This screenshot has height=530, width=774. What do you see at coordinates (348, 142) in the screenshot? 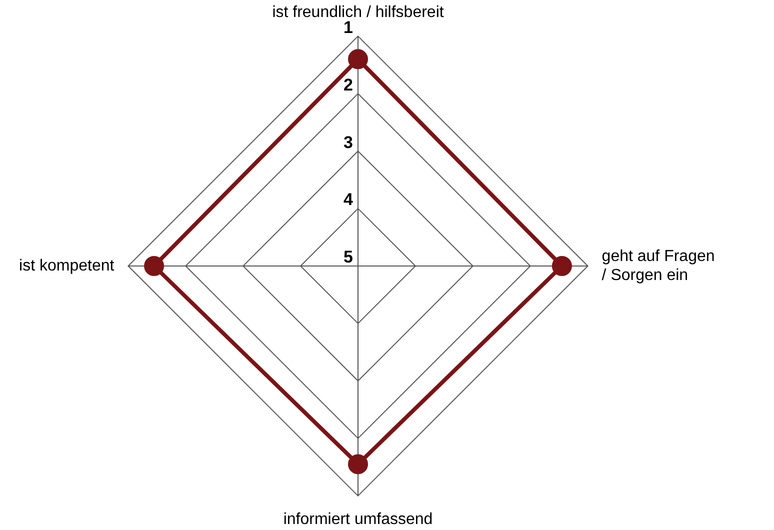
I see `y-tick-label: 3` at bounding box center [348, 142].